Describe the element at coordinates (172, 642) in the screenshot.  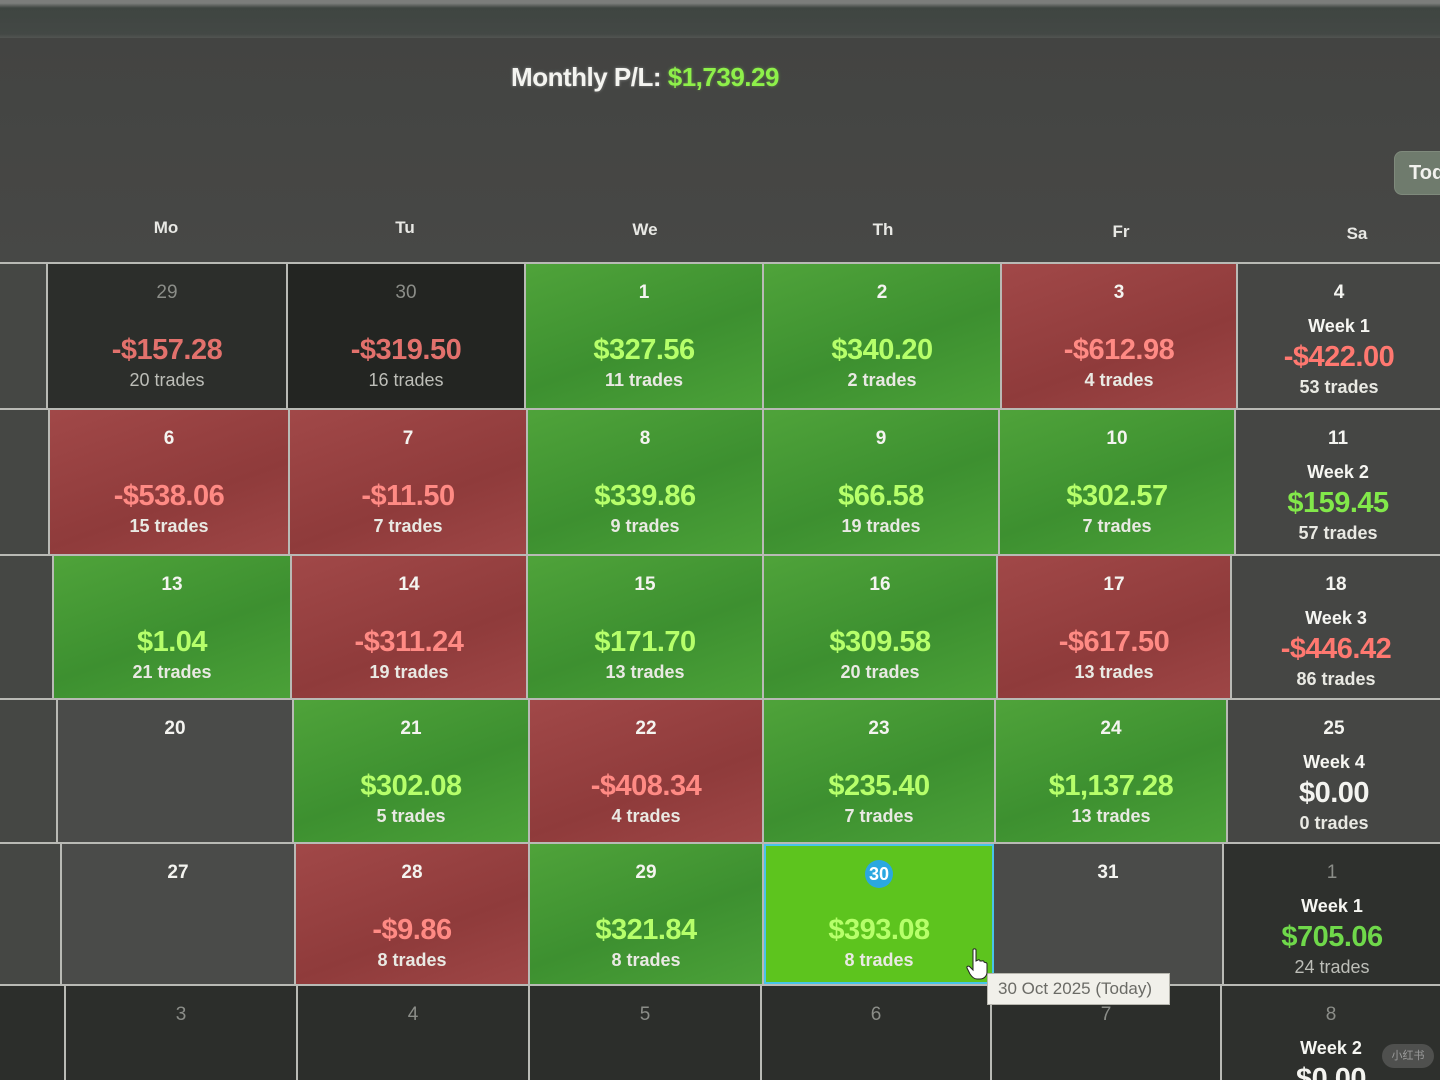
I see `day-pl: $1.04` at that location.